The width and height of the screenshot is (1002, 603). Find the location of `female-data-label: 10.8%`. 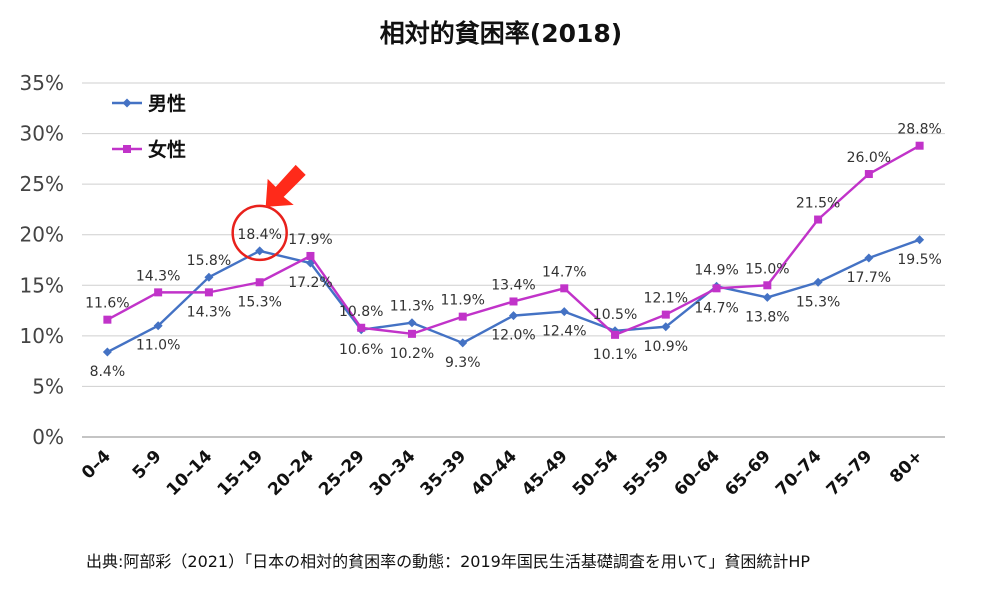

female-data-label: 10.8% is located at coordinates (361, 312).